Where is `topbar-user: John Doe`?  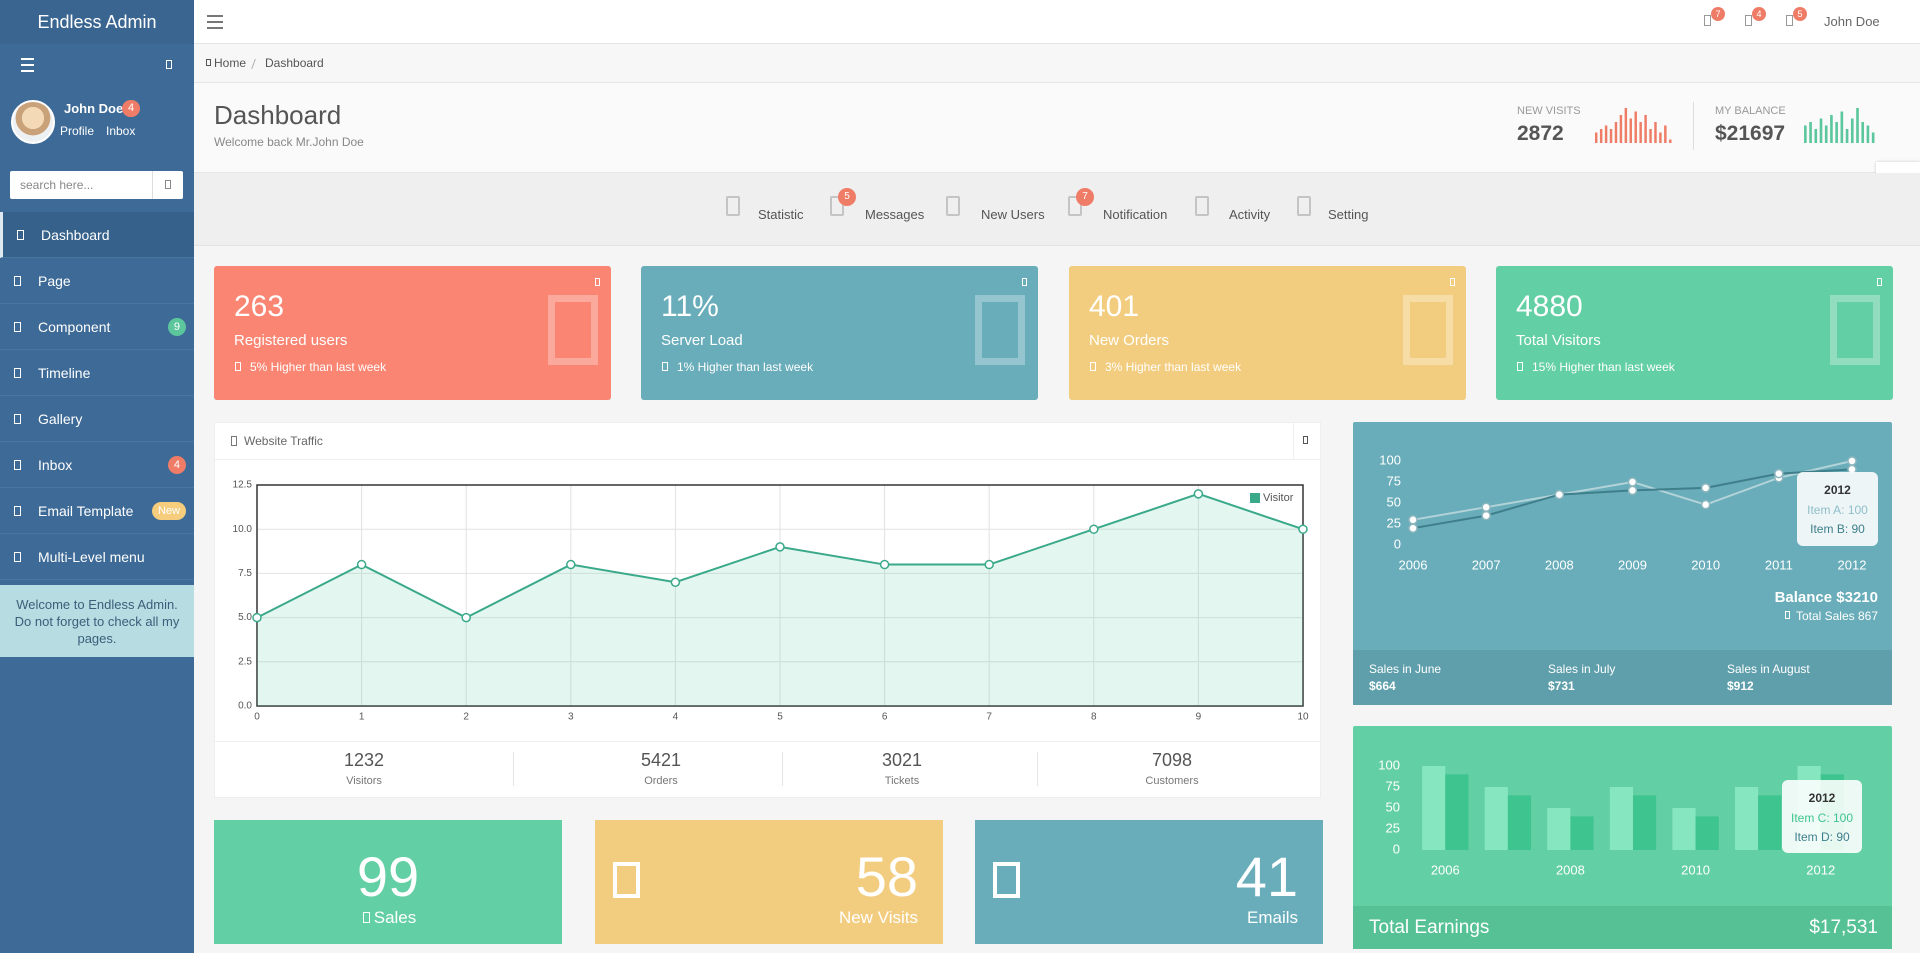
topbar-user: John Doe is located at coordinates (1852, 21).